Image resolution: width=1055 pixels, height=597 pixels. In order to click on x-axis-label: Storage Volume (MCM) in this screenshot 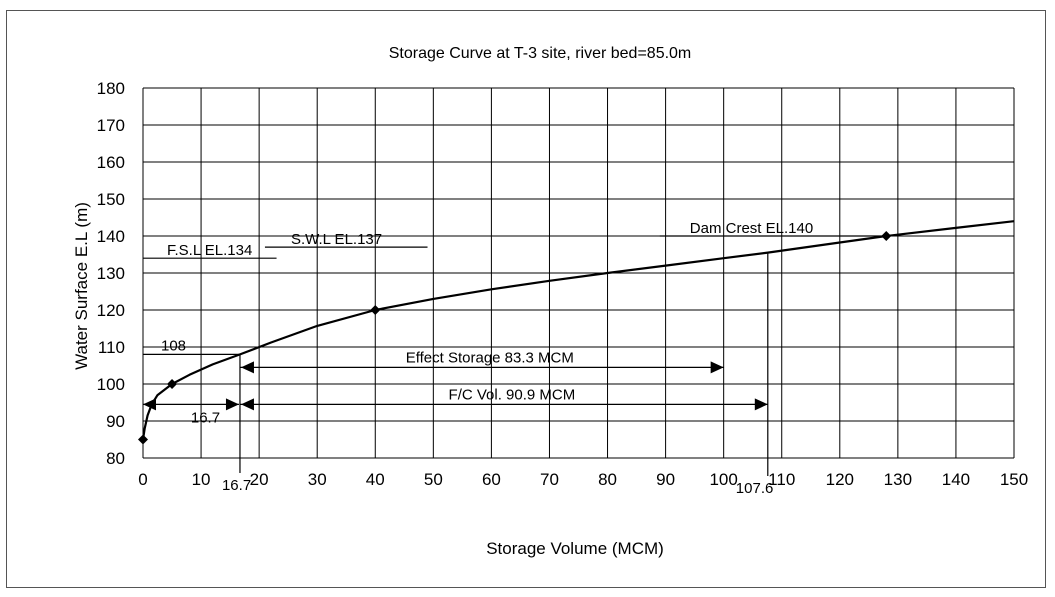, I will do `click(575, 548)`.